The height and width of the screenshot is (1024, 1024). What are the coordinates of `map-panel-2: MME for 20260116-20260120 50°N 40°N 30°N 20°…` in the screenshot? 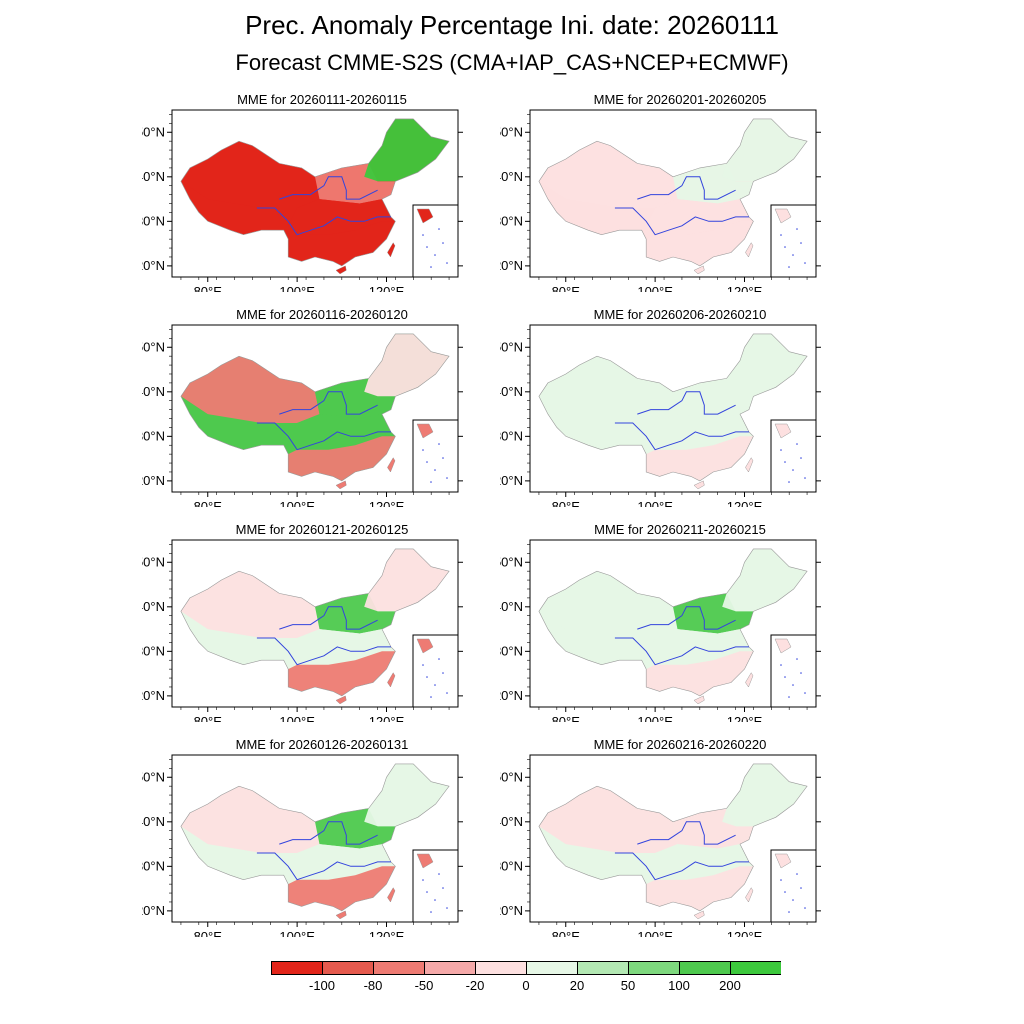 It's located at (322, 407).